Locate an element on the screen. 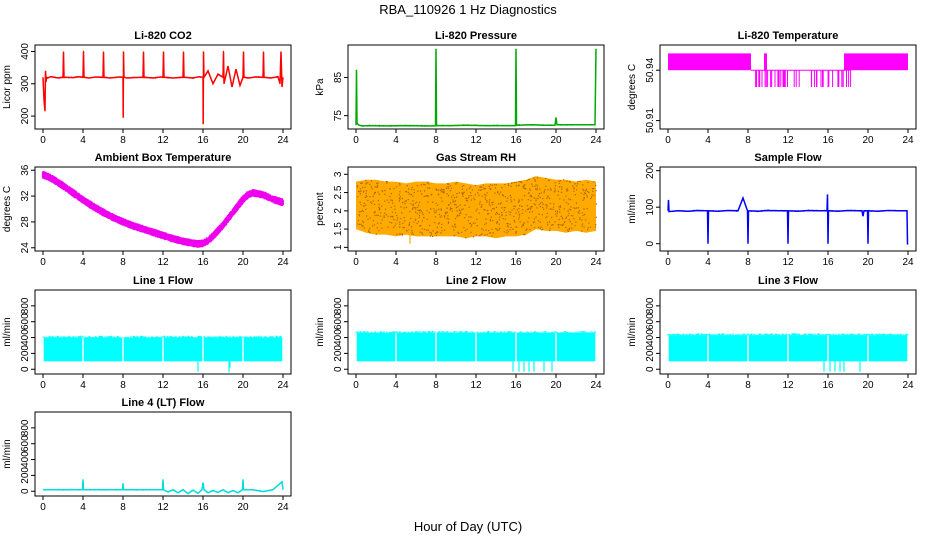  chart-title: Line 3 Flow is located at coordinates (788, 281).